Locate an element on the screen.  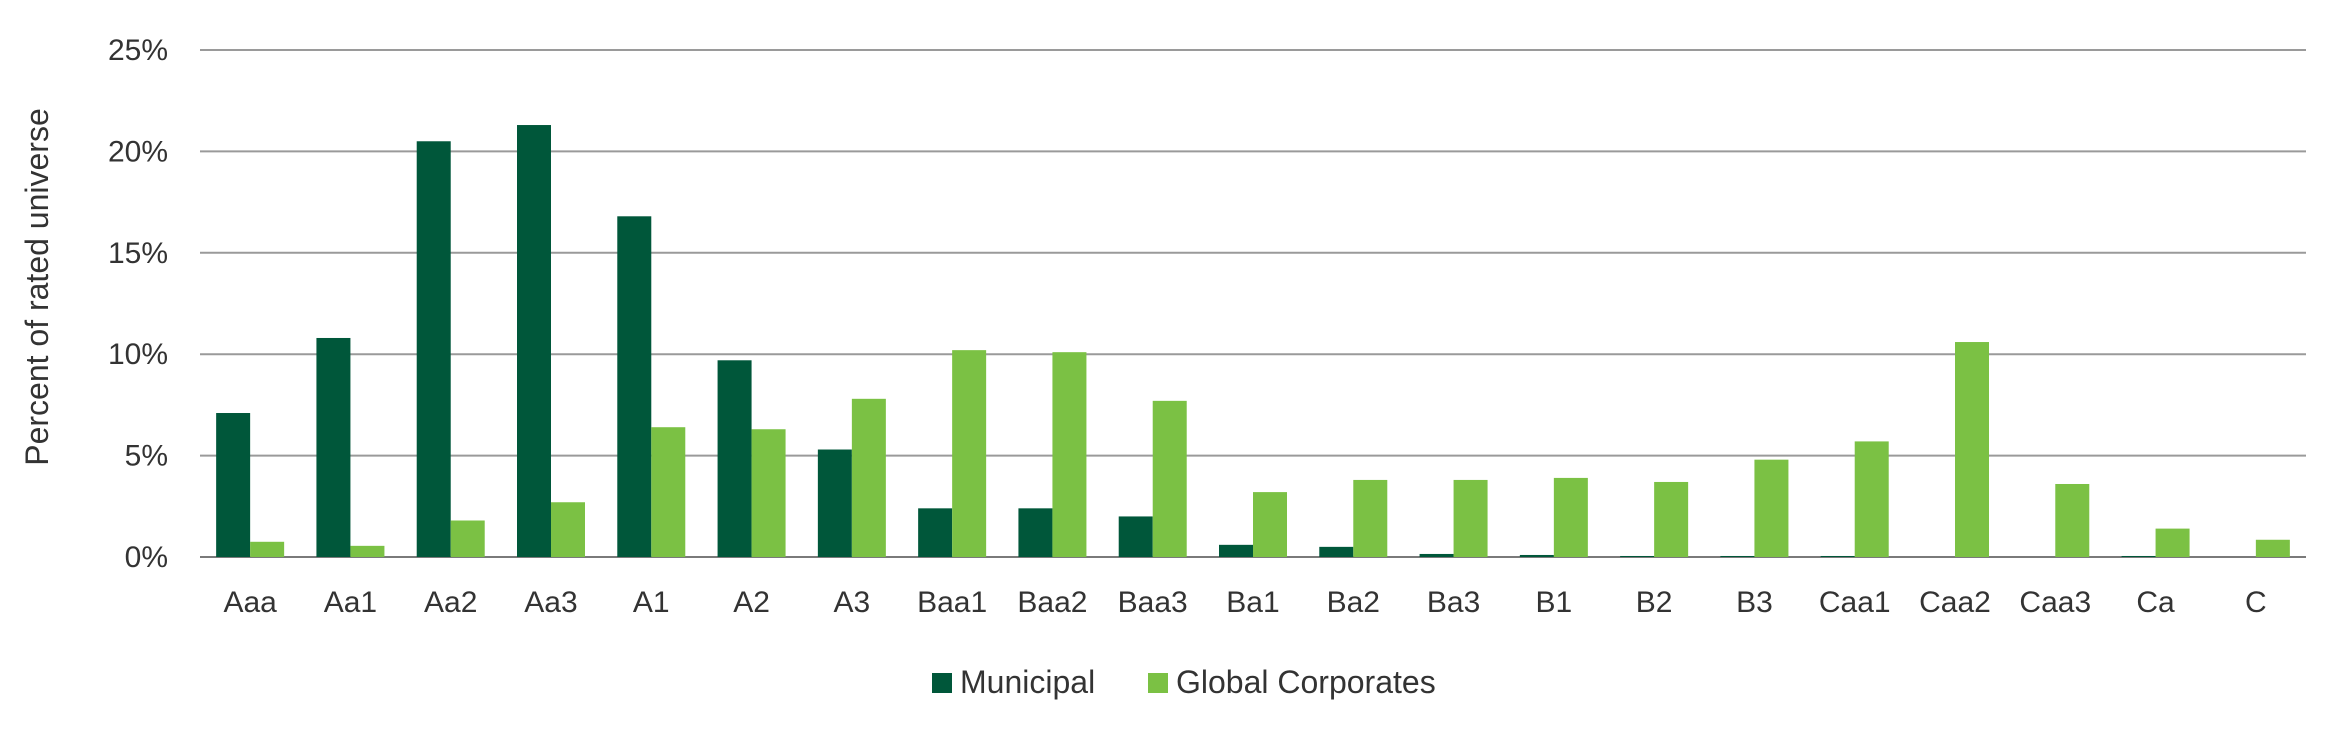
bar-municipal-caa1 is located at coordinates (1837, 556).